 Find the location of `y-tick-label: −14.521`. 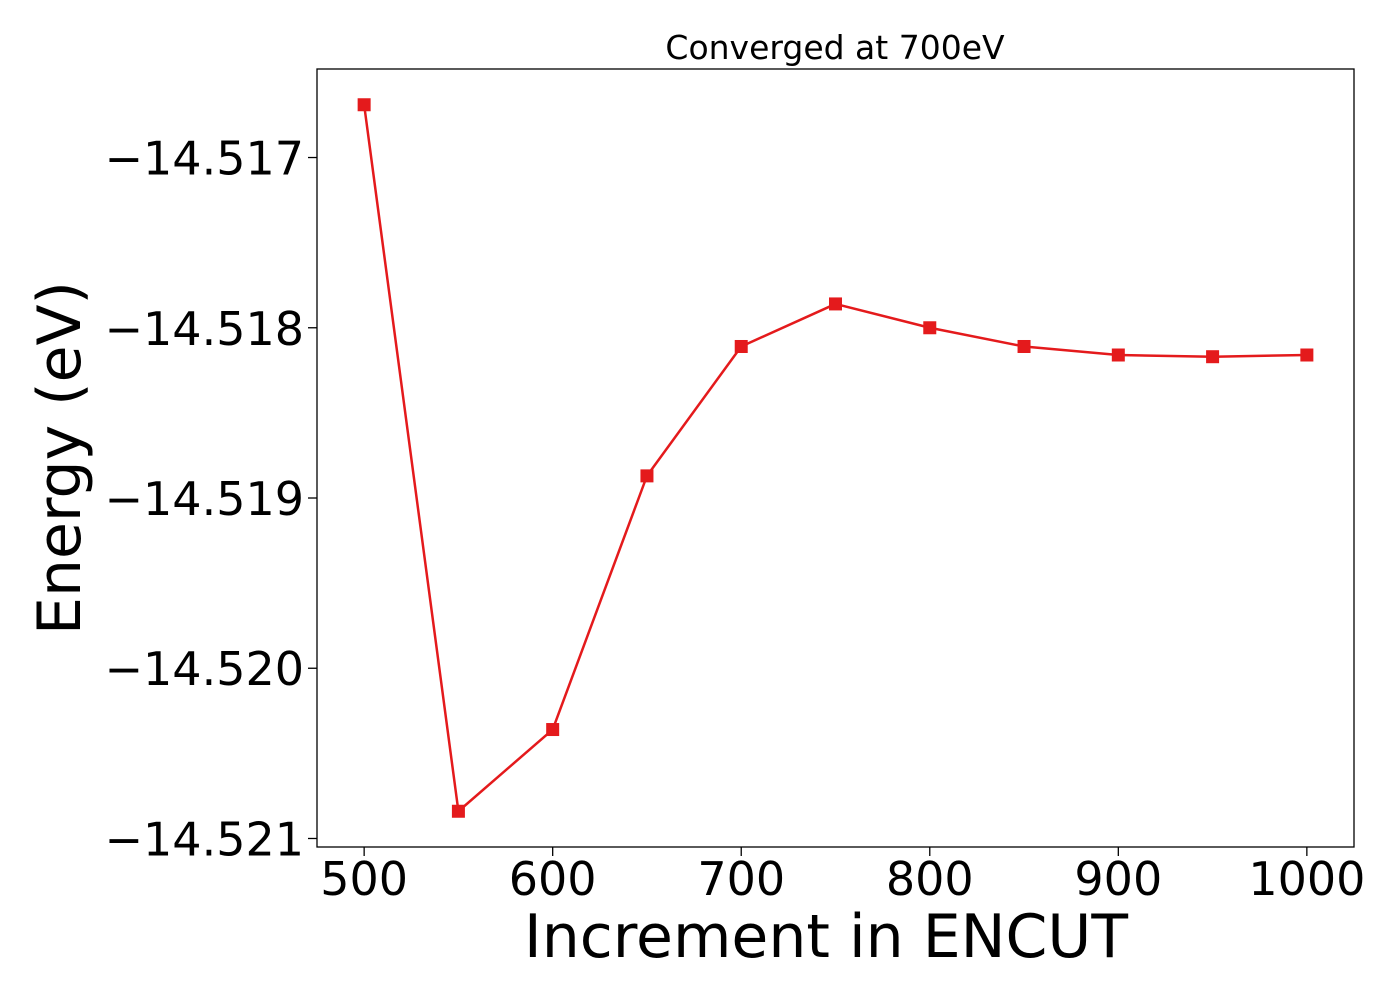

y-tick-label: −14.521 is located at coordinates (205, 839).